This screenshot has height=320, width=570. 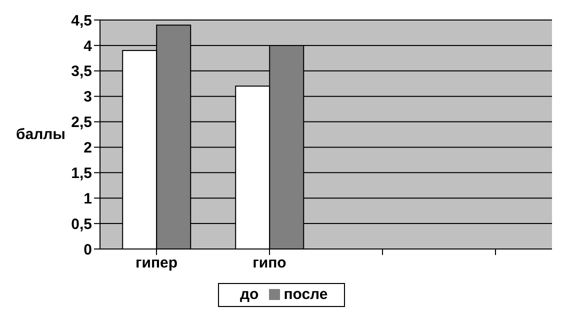 I want to click on y-tick-label: 2,5, so click(x=81, y=123).